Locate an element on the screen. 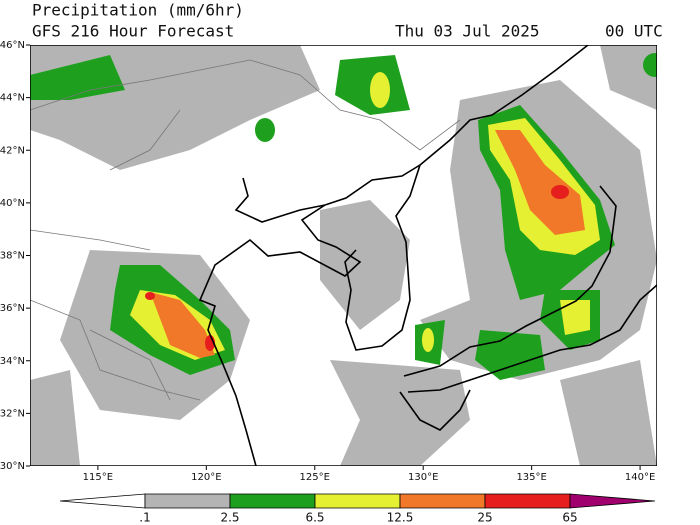 This screenshot has width=700, height=525. lat-label: 46°N is located at coordinates (12, 45).